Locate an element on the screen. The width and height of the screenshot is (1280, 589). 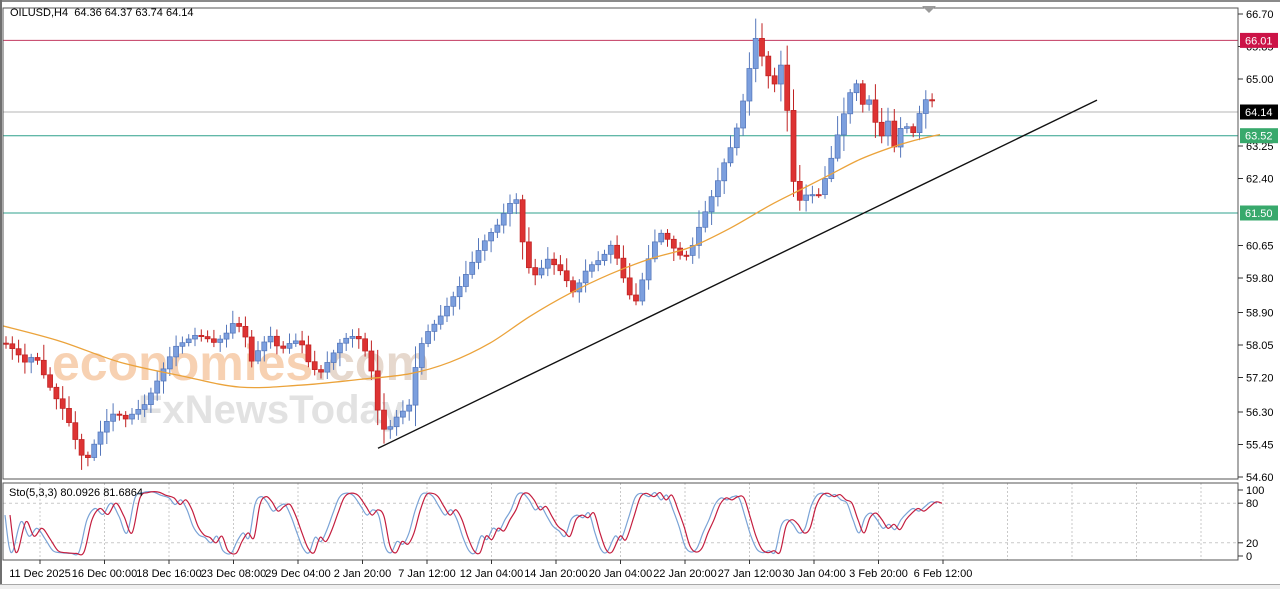
time-tick-label: 23 Dec 08:00 is located at coordinates (233, 574).